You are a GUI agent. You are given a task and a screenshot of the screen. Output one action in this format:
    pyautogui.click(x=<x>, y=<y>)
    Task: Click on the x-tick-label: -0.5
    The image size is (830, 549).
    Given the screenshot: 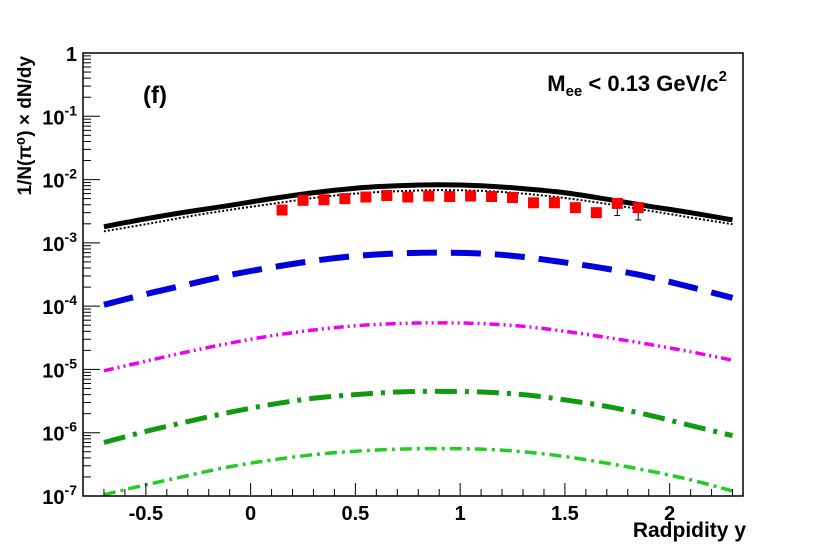 What is the action you would take?
    pyautogui.click(x=146, y=514)
    